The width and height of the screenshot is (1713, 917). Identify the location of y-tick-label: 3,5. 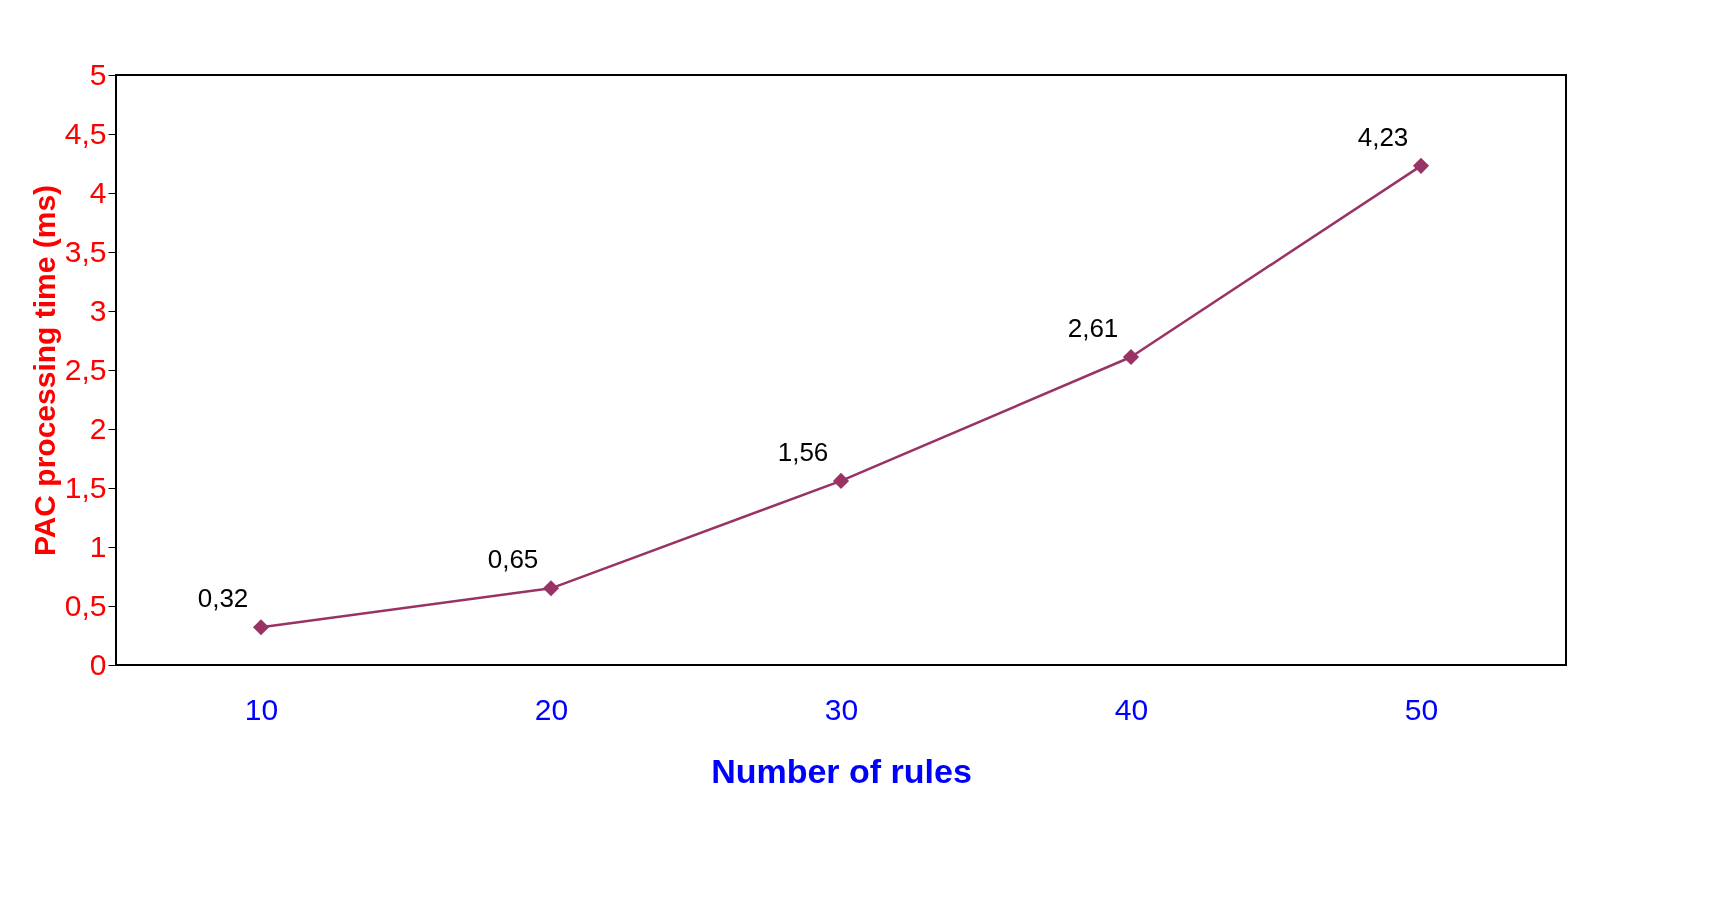
(85, 251).